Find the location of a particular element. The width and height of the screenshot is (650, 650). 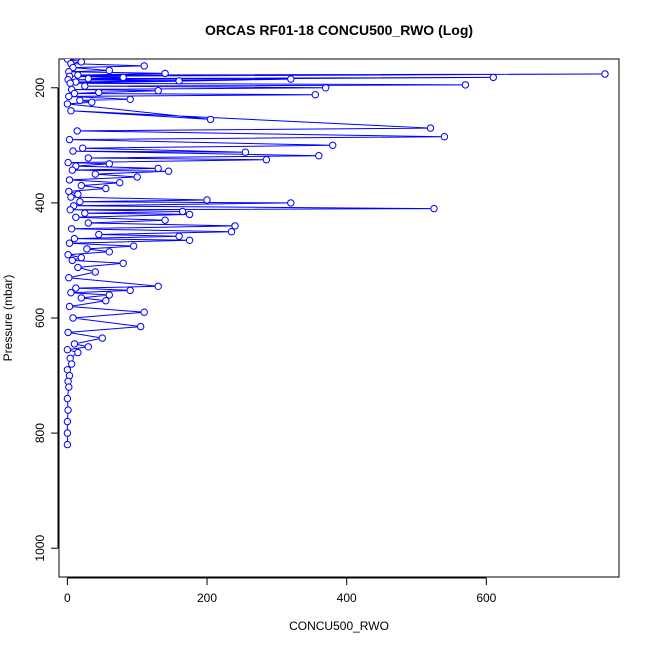

y-axis-label: Pressure (mbar) is located at coordinates (8, 318).